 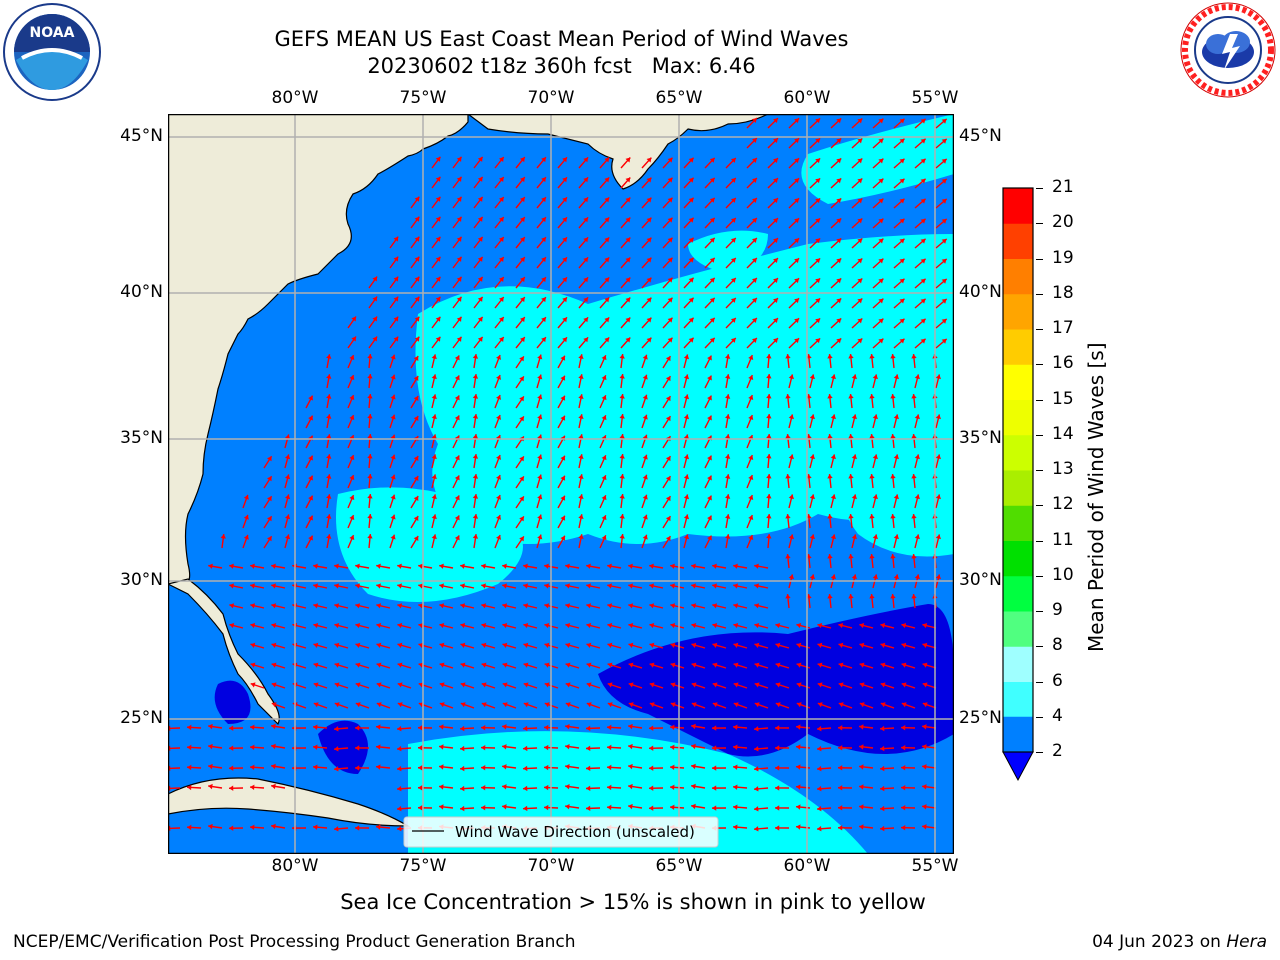 What do you see at coordinates (1057, 680) in the screenshot?
I see `colorbar-tick-label: 6` at bounding box center [1057, 680].